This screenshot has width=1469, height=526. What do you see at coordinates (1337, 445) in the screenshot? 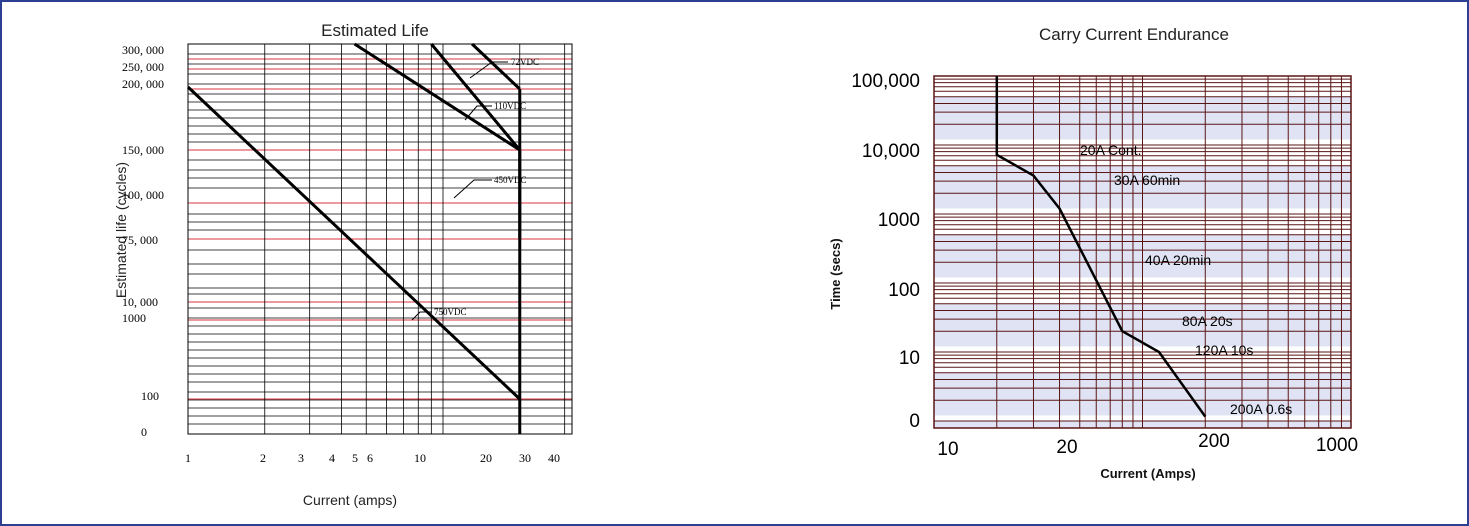
I see `c2-x-tick: 1000` at bounding box center [1337, 445].